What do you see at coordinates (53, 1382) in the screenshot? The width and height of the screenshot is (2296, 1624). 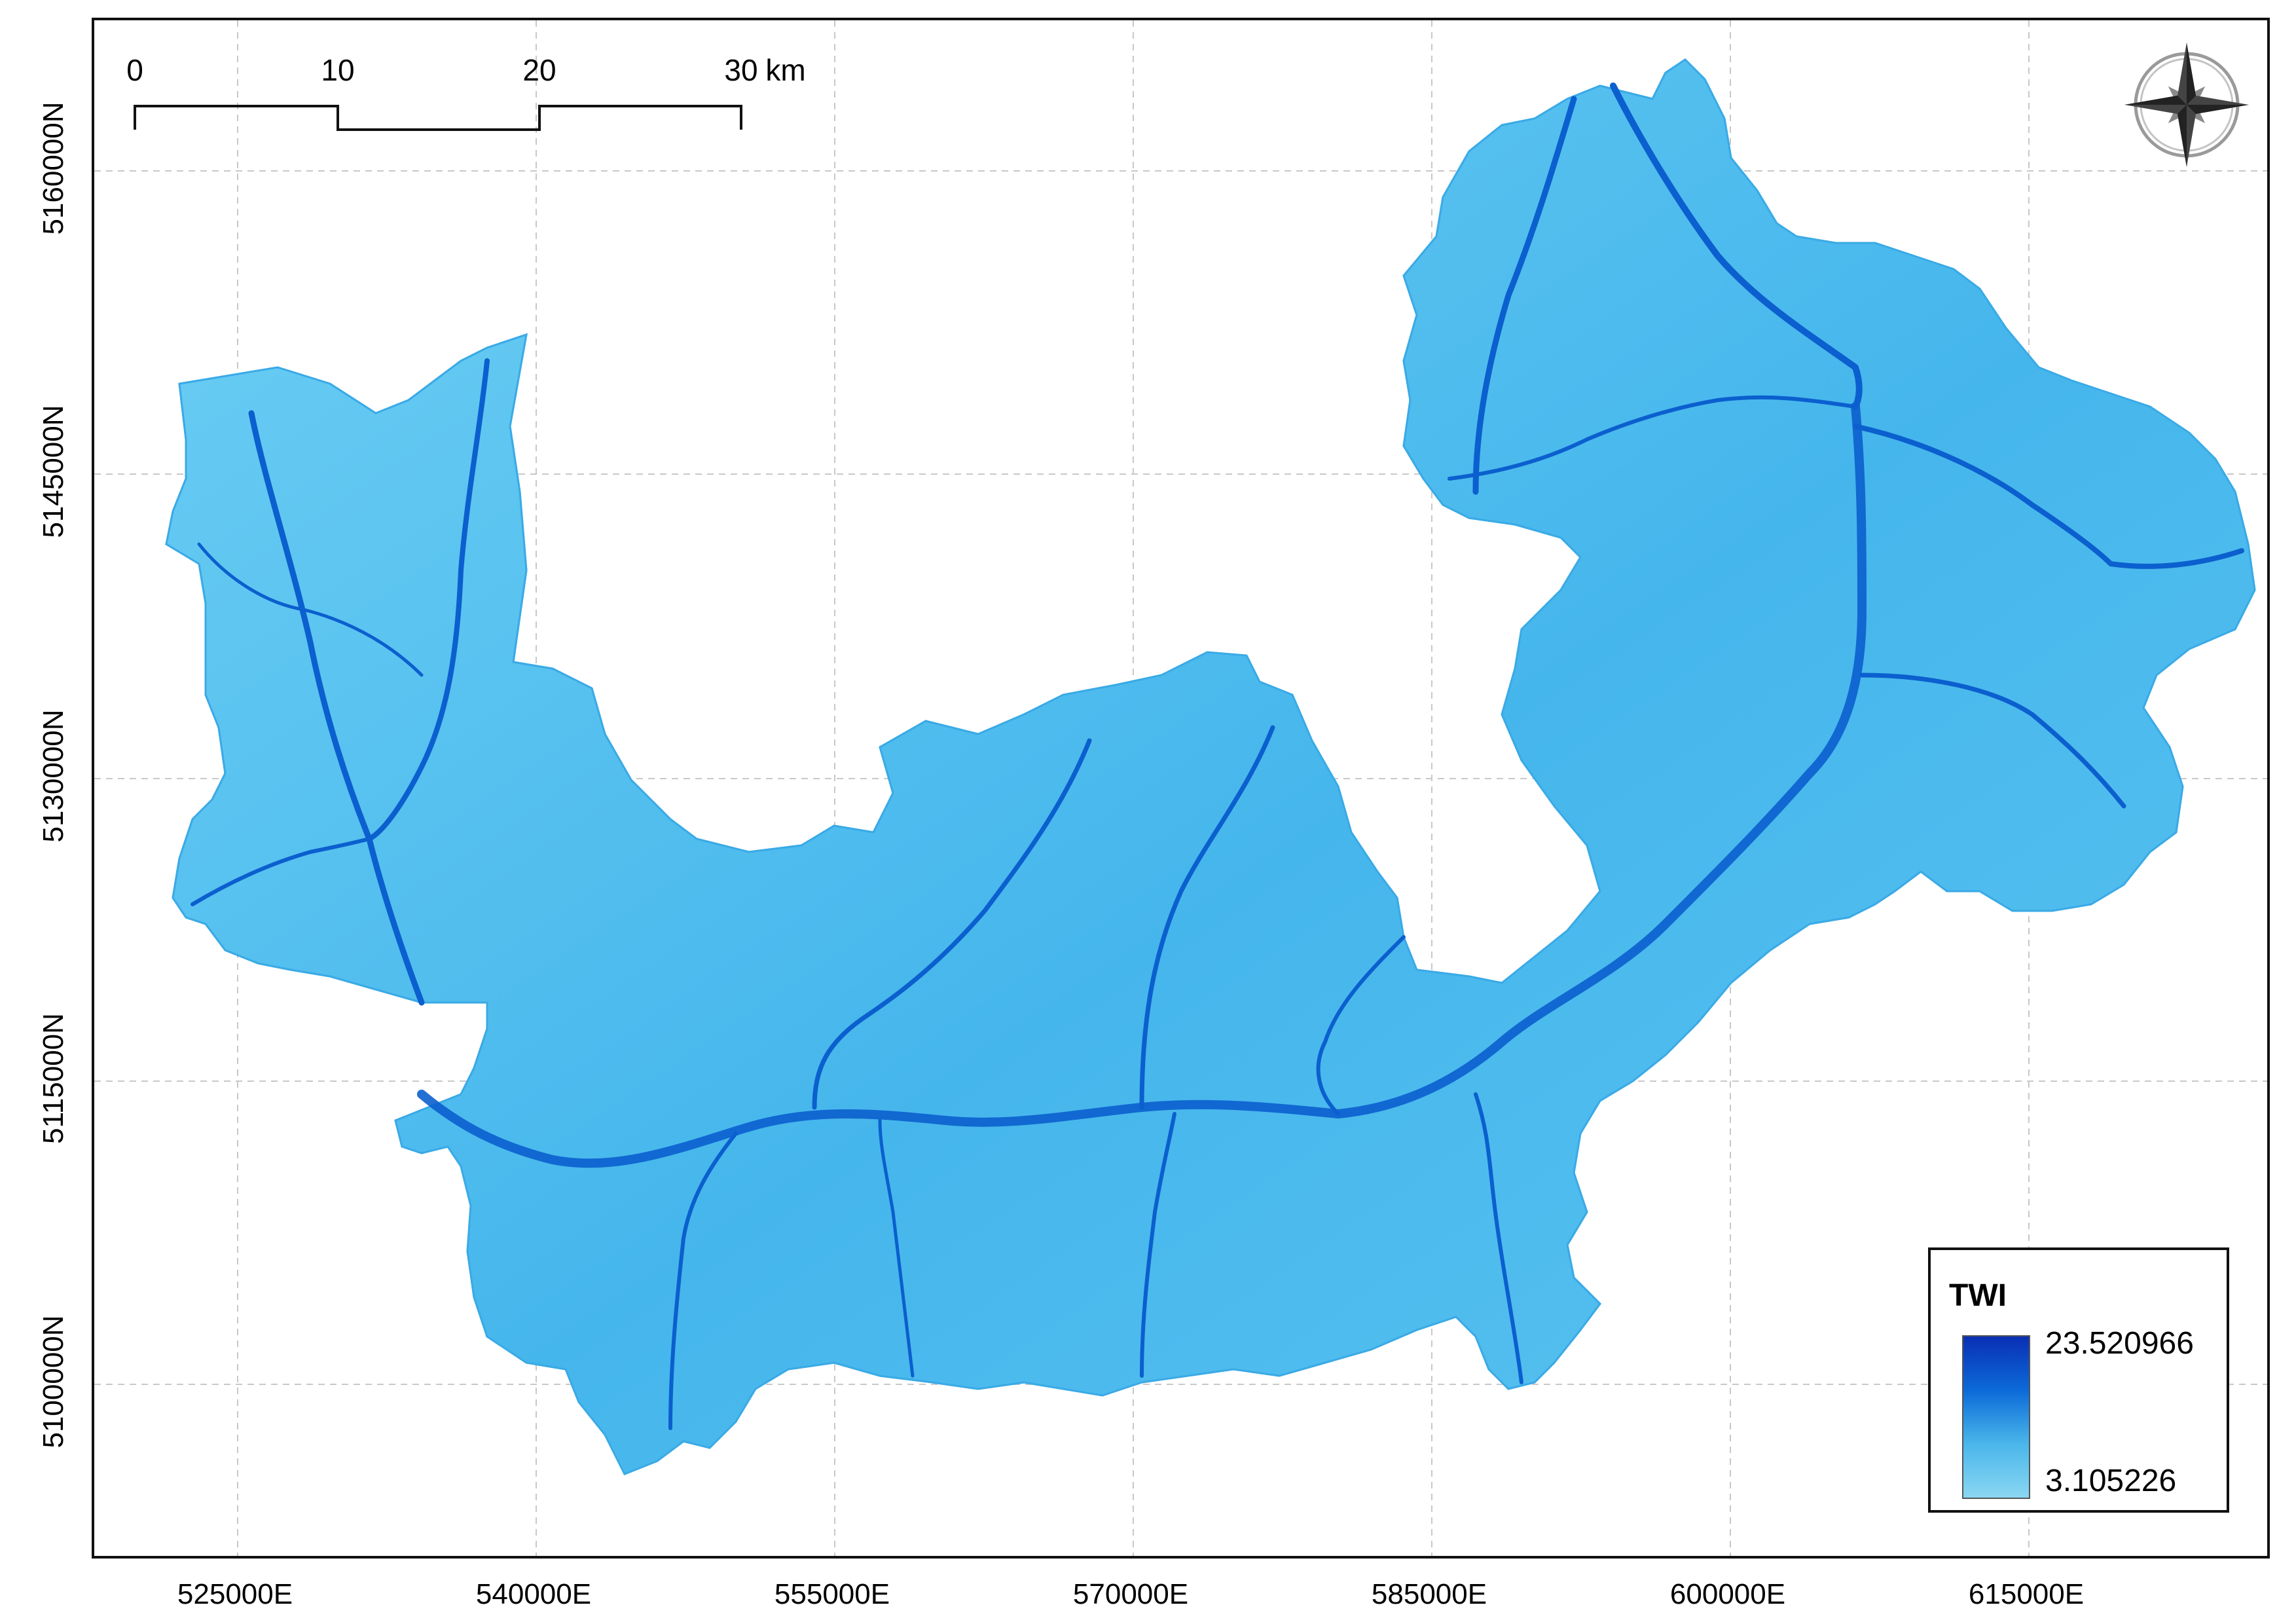 I see `y-tick-label: 5100000N` at bounding box center [53, 1382].